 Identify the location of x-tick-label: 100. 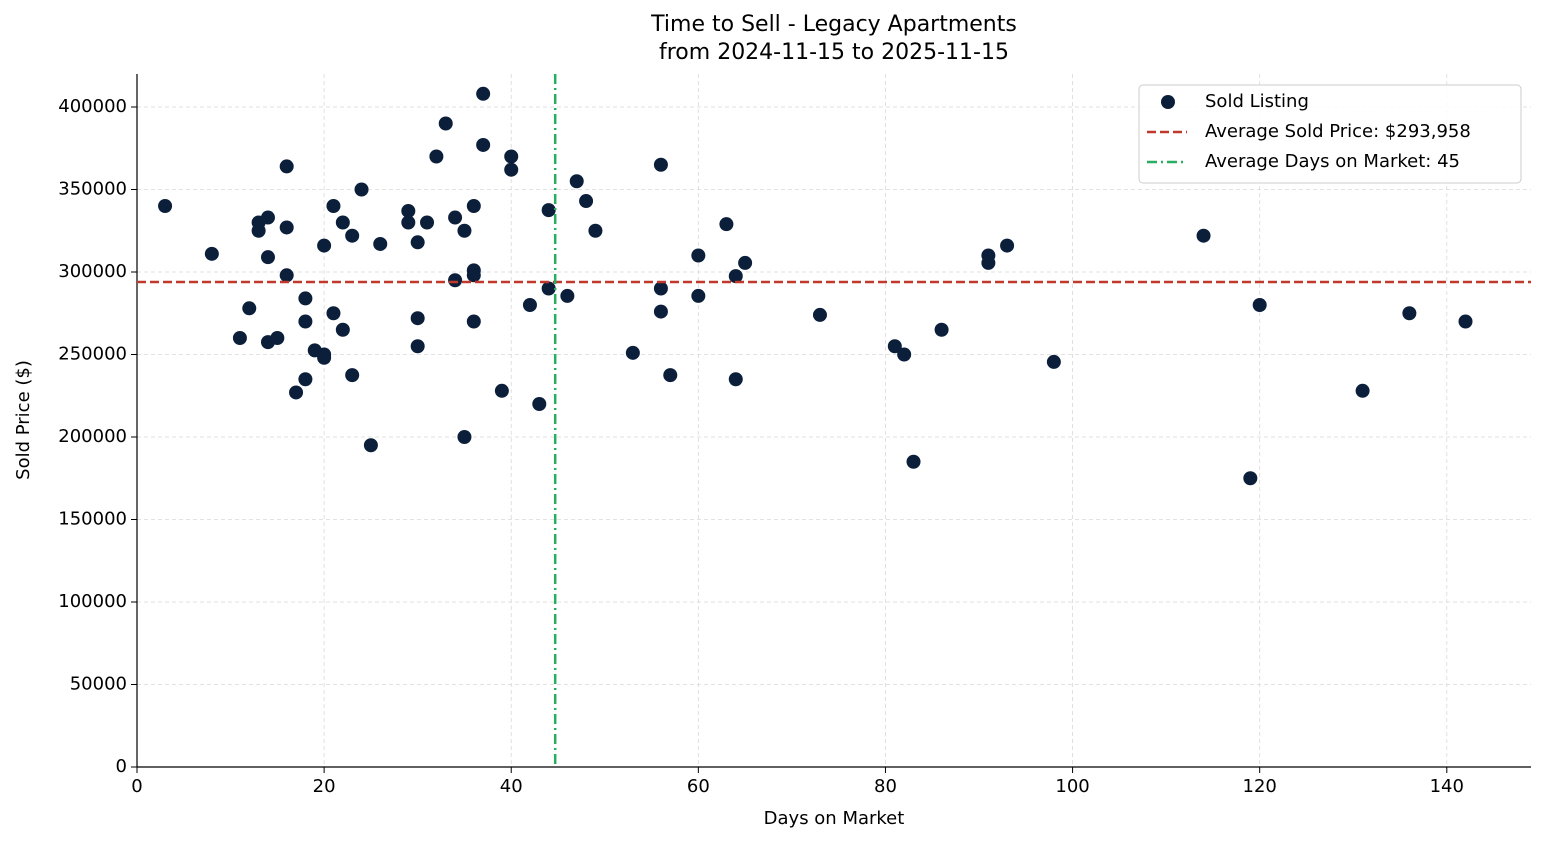
(1072, 786).